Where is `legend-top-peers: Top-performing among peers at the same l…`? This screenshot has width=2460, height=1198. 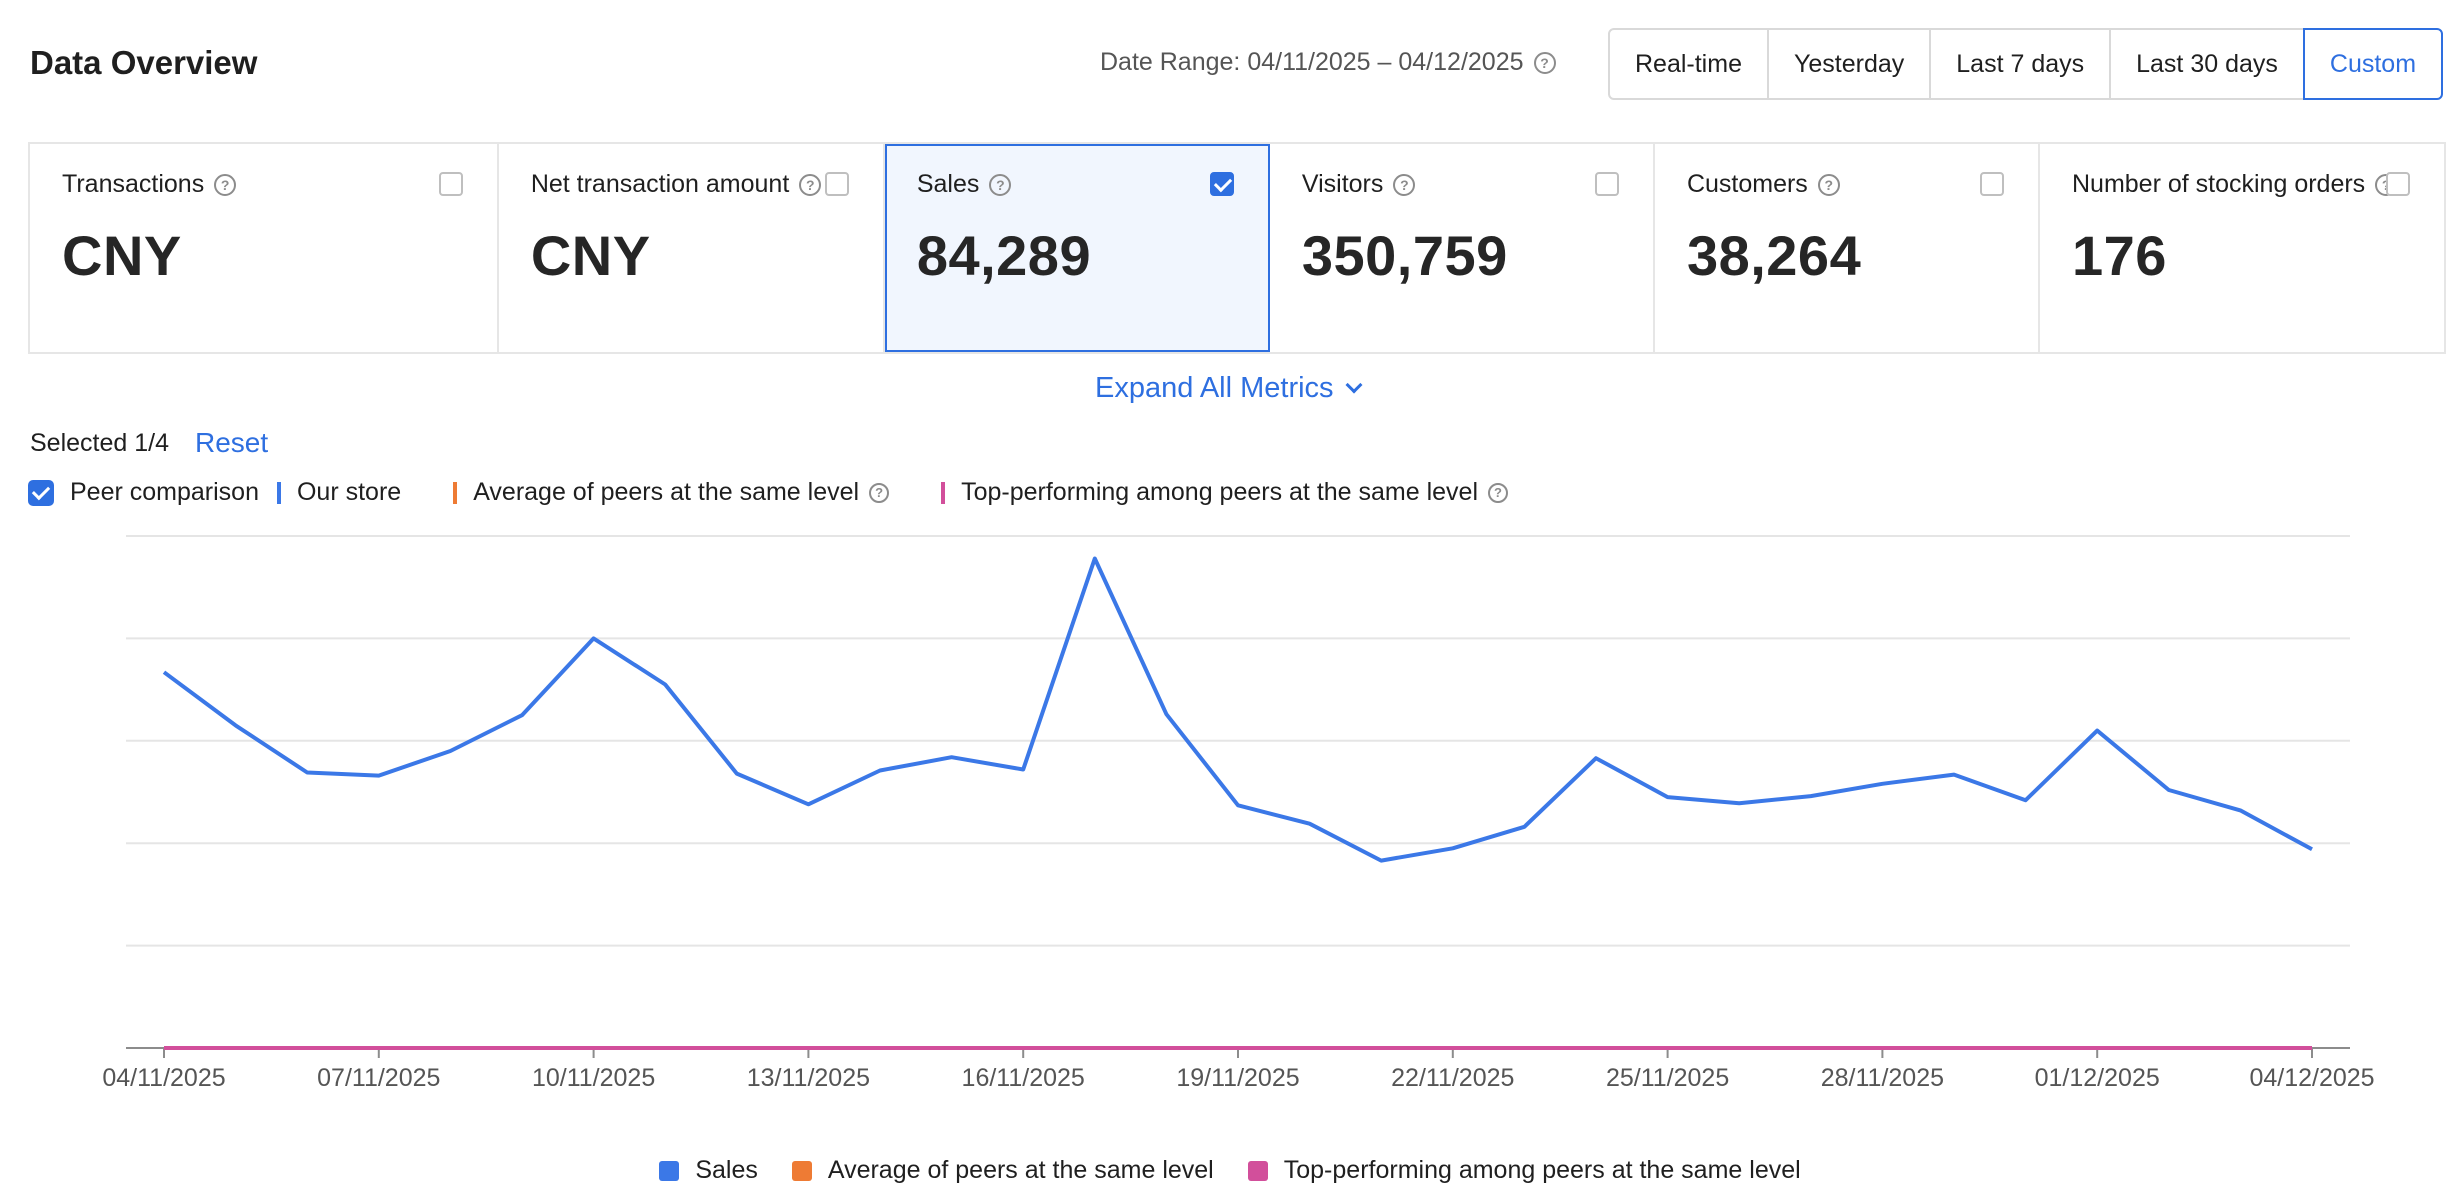
legend-top-peers: Top-performing among peers at the same l… is located at coordinates (1216, 492).